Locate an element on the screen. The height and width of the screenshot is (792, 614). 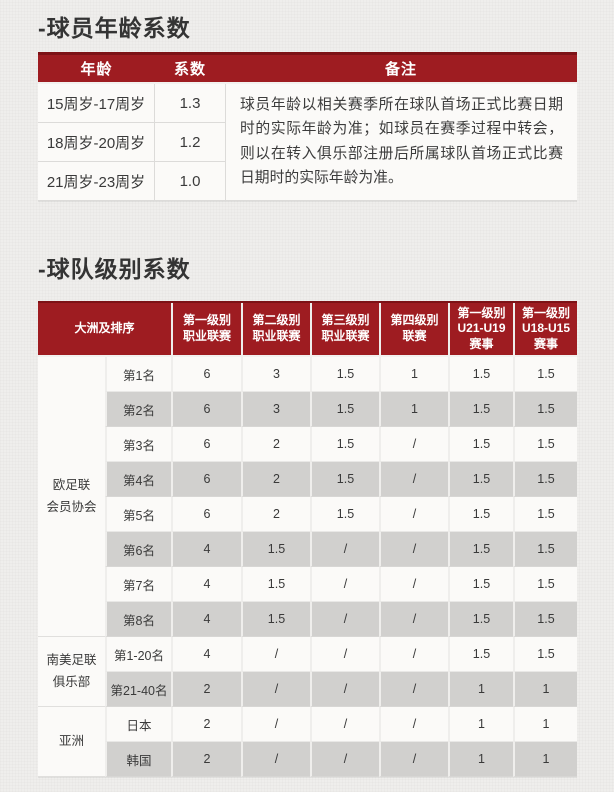
rank-cell: 第6名 is located at coordinates (138, 549).